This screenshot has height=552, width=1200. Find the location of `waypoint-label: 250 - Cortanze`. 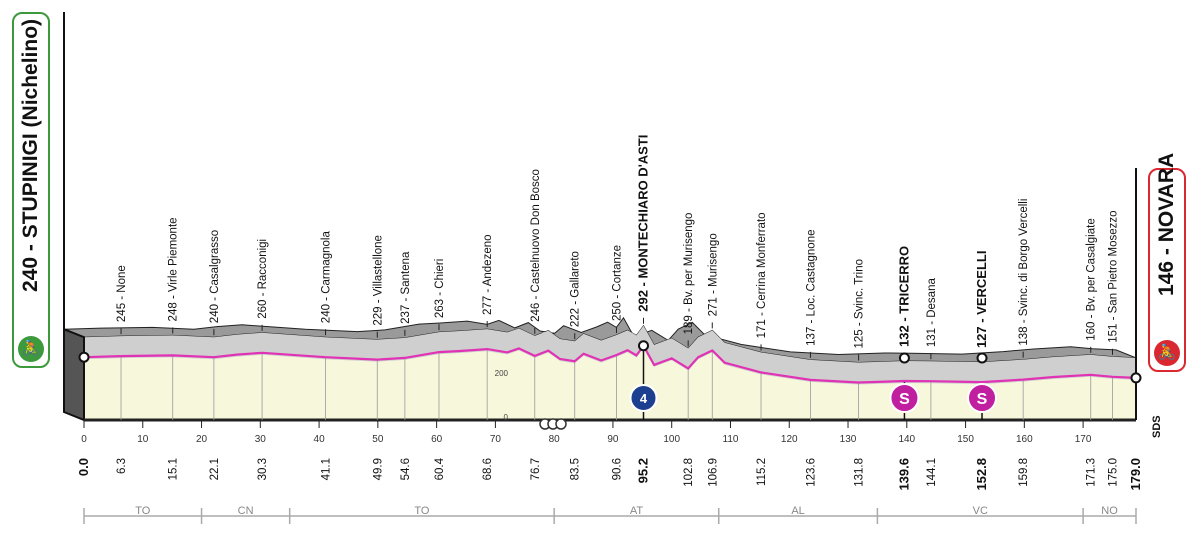

waypoint-label: 250 - Cortanze is located at coordinates (617, 283).